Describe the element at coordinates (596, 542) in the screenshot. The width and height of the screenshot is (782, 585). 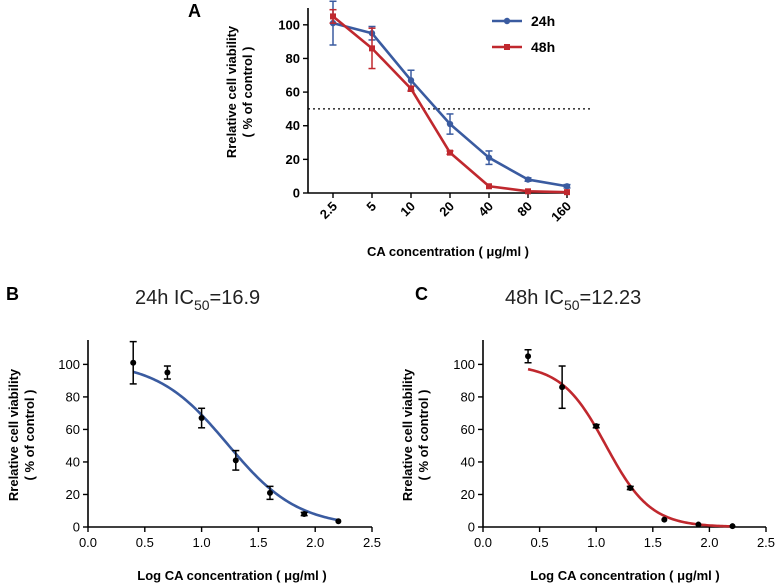
I see `panel-c-x-tick-label: 1.0` at that location.